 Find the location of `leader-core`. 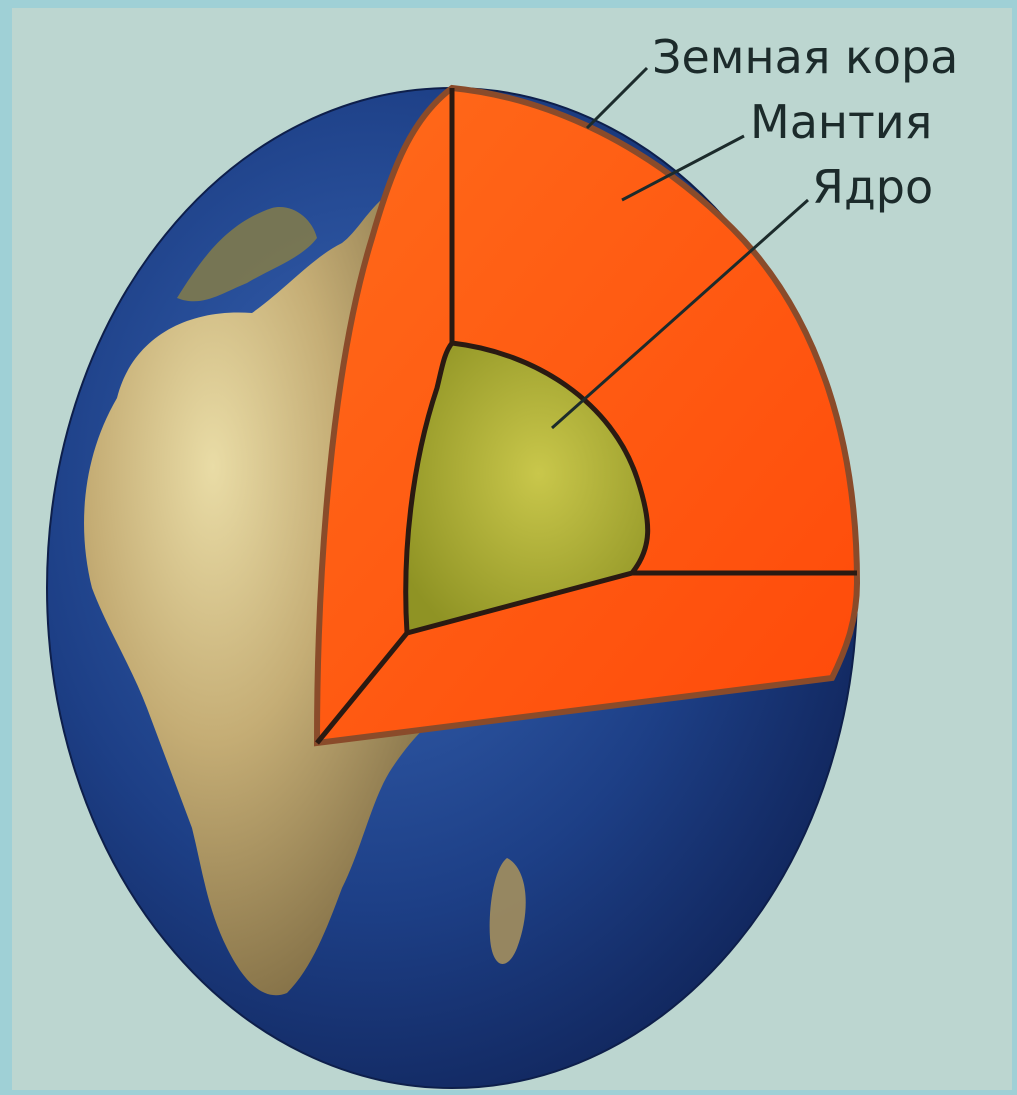

leader-core is located at coordinates (680, 314).